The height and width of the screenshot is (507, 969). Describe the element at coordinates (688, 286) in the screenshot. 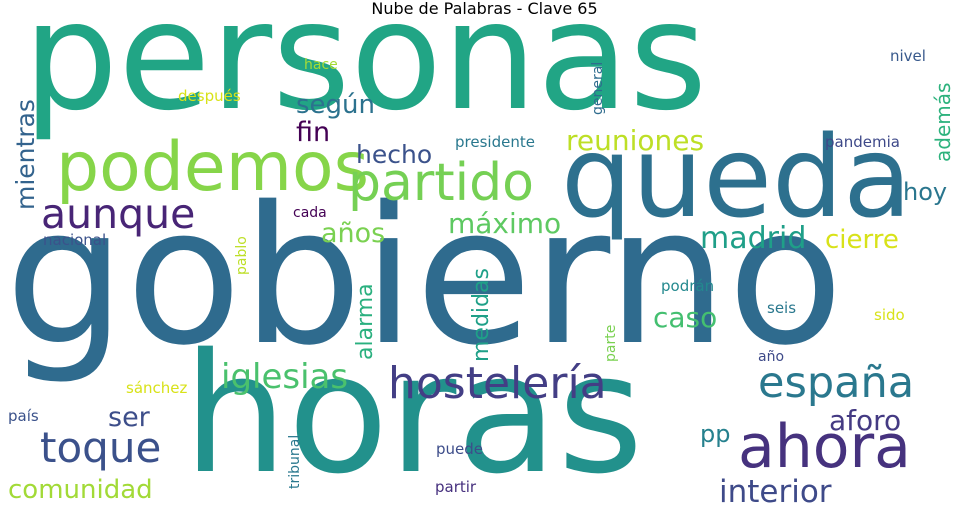

I see `word-podran: podrán` at that location.